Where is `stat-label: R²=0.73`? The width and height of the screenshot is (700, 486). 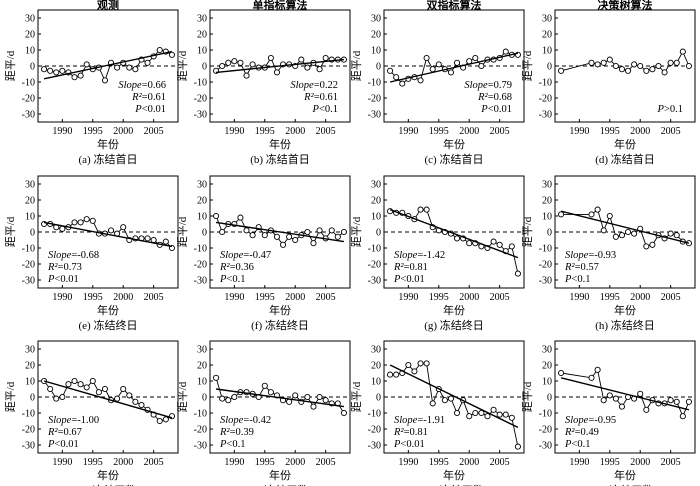 stat-label: R²=0.73 is located at coordinates (64, 267).